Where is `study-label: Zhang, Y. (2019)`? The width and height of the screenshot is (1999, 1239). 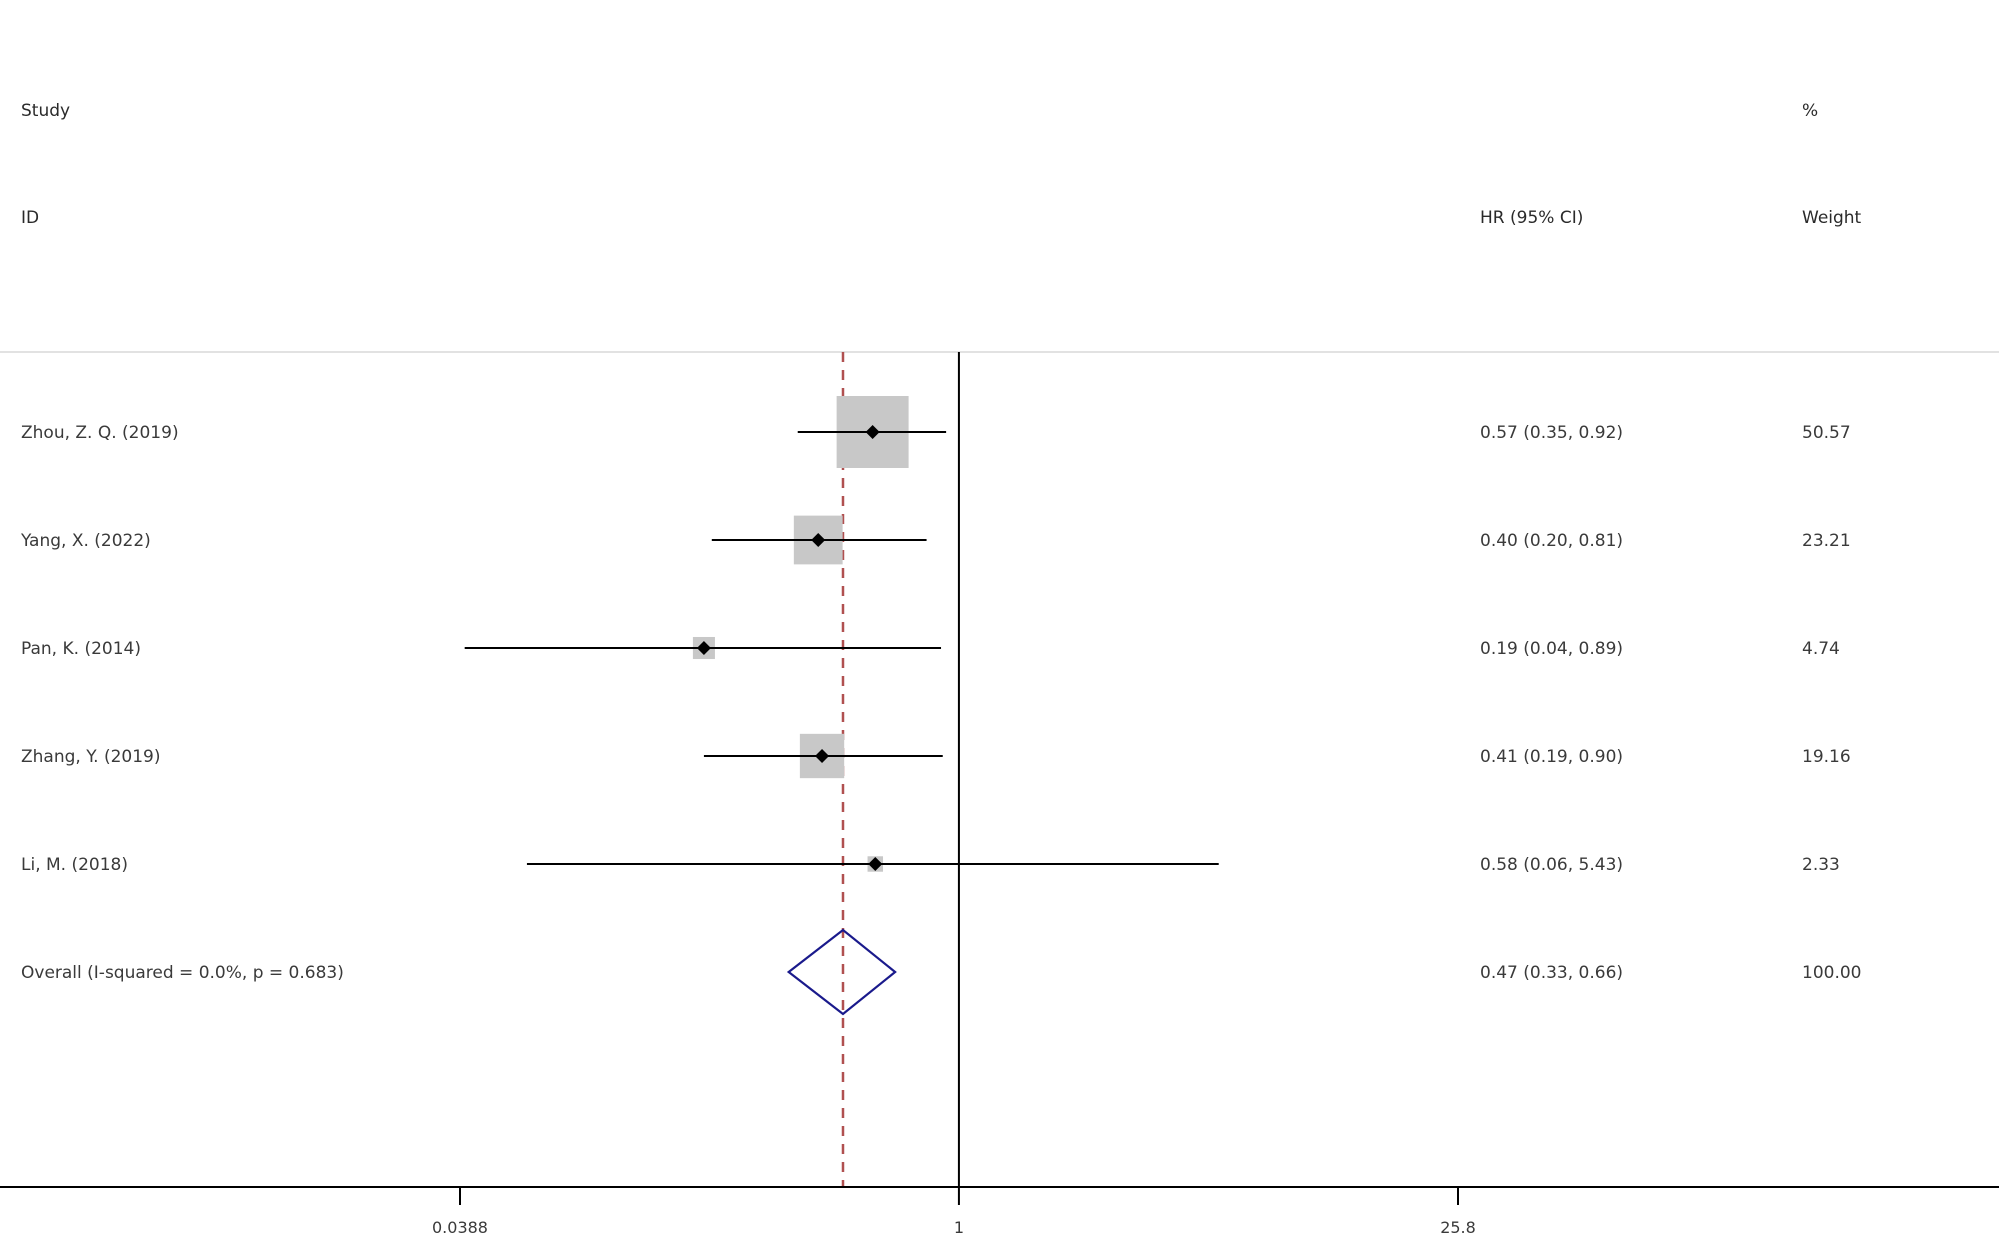 study-label: Zhang, Y. (2019) is located at coordinates (91, 757).